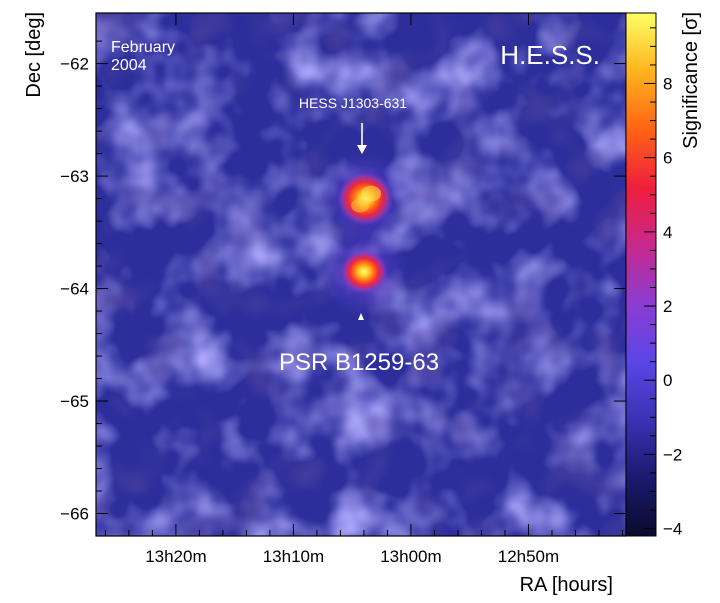 The height and width of the screenshot is (603, 720). What do you see at coordinates (74, 401) in the screenshot?
I see `y-tick-label: −65` at bounding box center [74, 401].